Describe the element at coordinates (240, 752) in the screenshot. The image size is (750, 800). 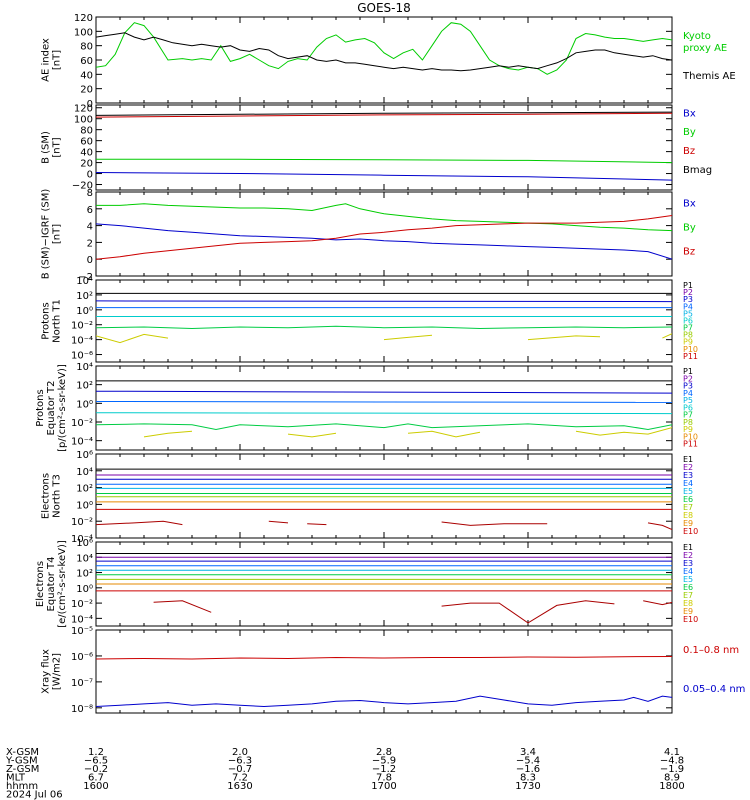
I see `axis-row-value: 2.0` at that location.